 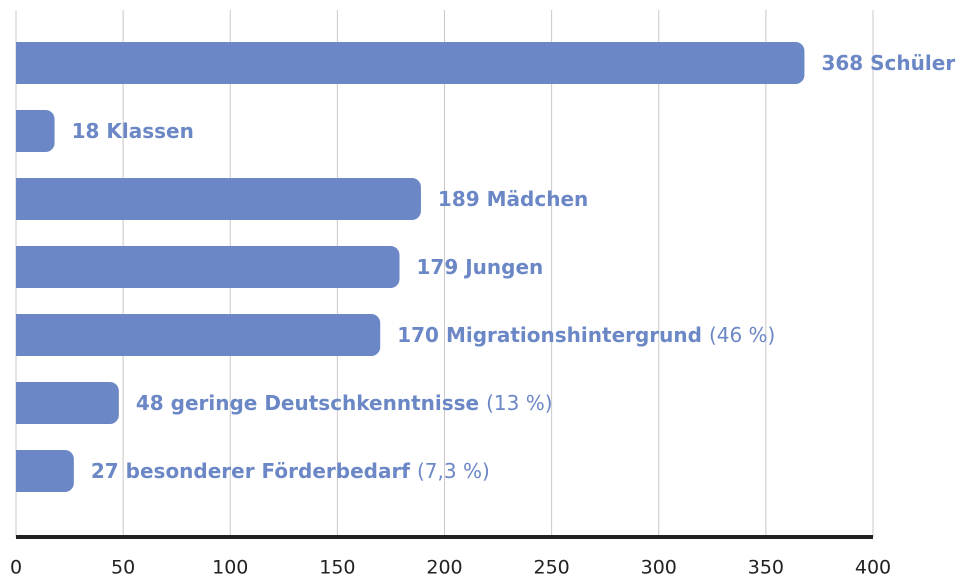 What do you see at coordinates (659, 568) in the screenshot?
I see `x-tick-label: 300` at bounding box center [659, 568].